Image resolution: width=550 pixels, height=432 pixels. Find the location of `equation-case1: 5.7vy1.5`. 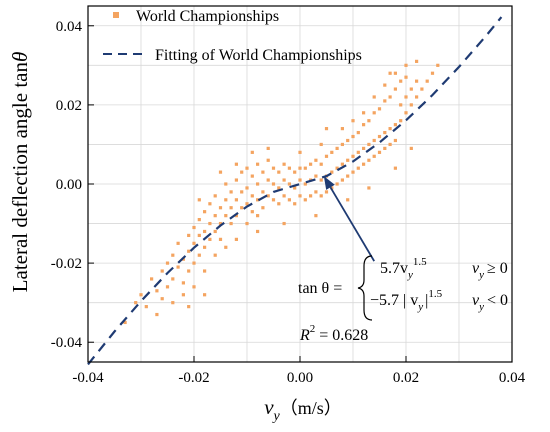

equation-case1: 5.7vy1.5 is located at coordinates (403, 268).